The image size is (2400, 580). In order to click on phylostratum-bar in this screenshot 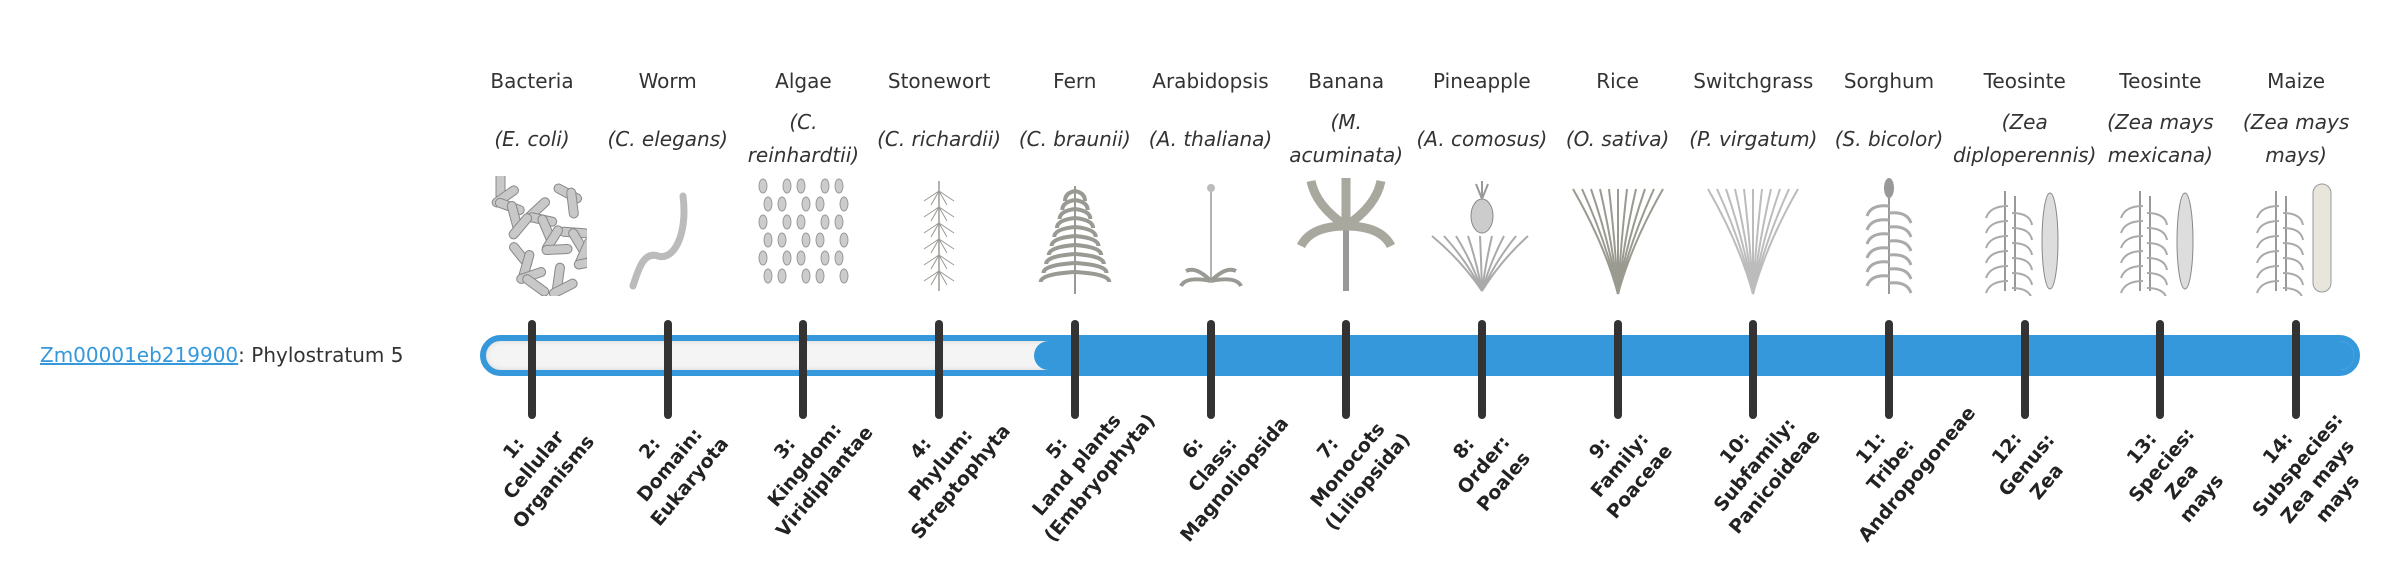, I will do `click(1420, 355)`.